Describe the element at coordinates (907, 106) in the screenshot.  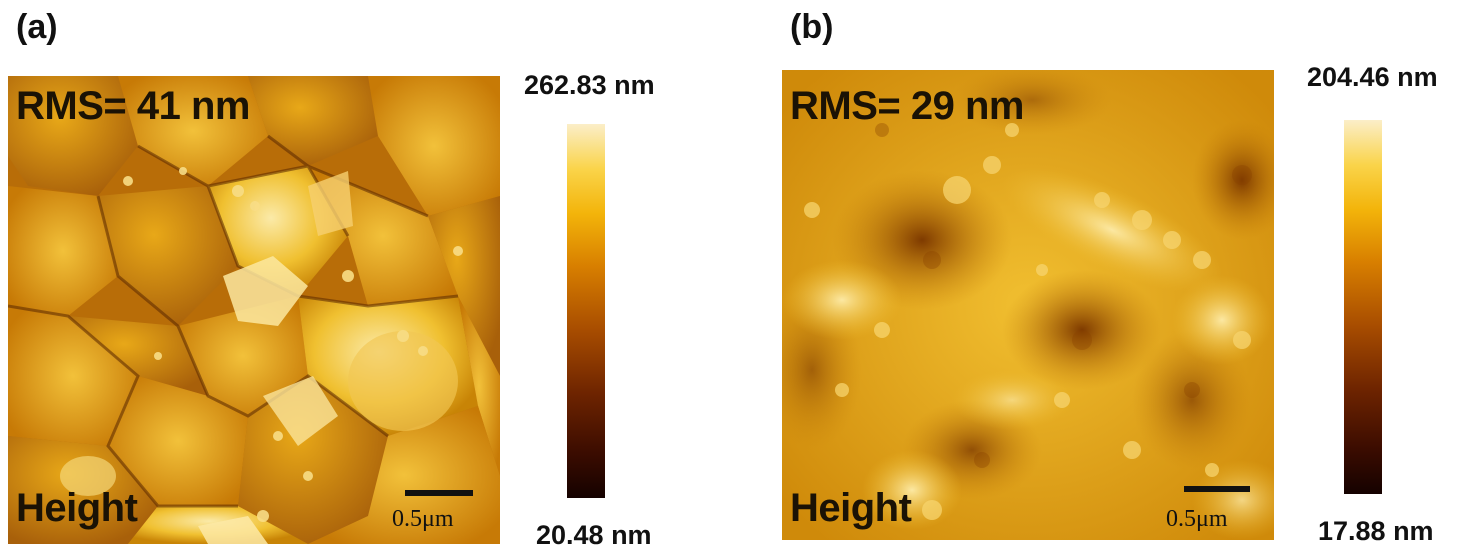
I see `rms-label-b: RMS= 29 nm` at that location.